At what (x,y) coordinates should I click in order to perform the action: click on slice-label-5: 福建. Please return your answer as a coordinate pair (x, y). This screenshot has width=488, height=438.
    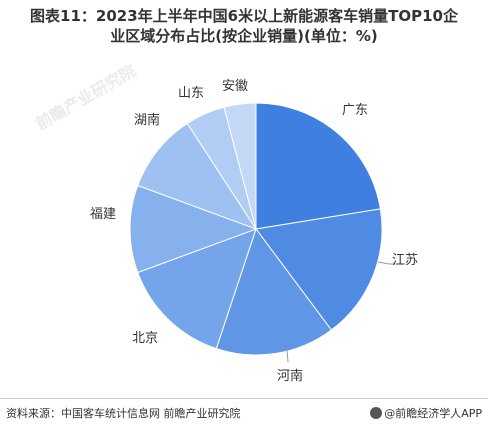
    Looking at the image, I should click on (103, 214).